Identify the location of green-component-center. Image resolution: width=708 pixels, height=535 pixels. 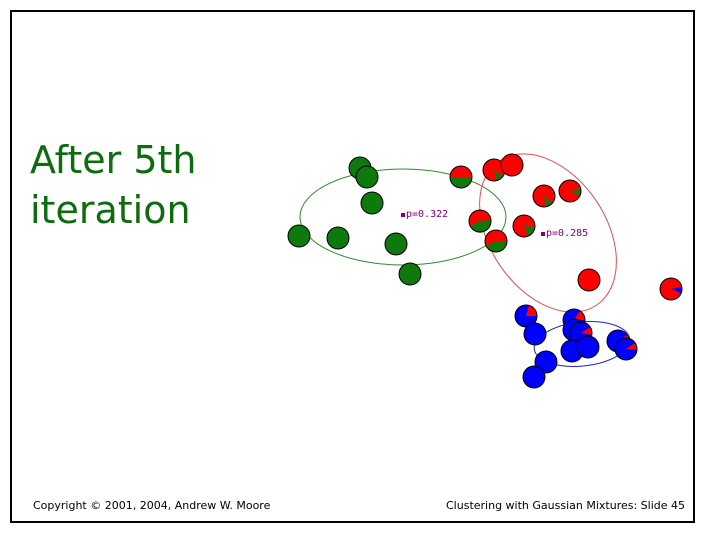
(403, 215).